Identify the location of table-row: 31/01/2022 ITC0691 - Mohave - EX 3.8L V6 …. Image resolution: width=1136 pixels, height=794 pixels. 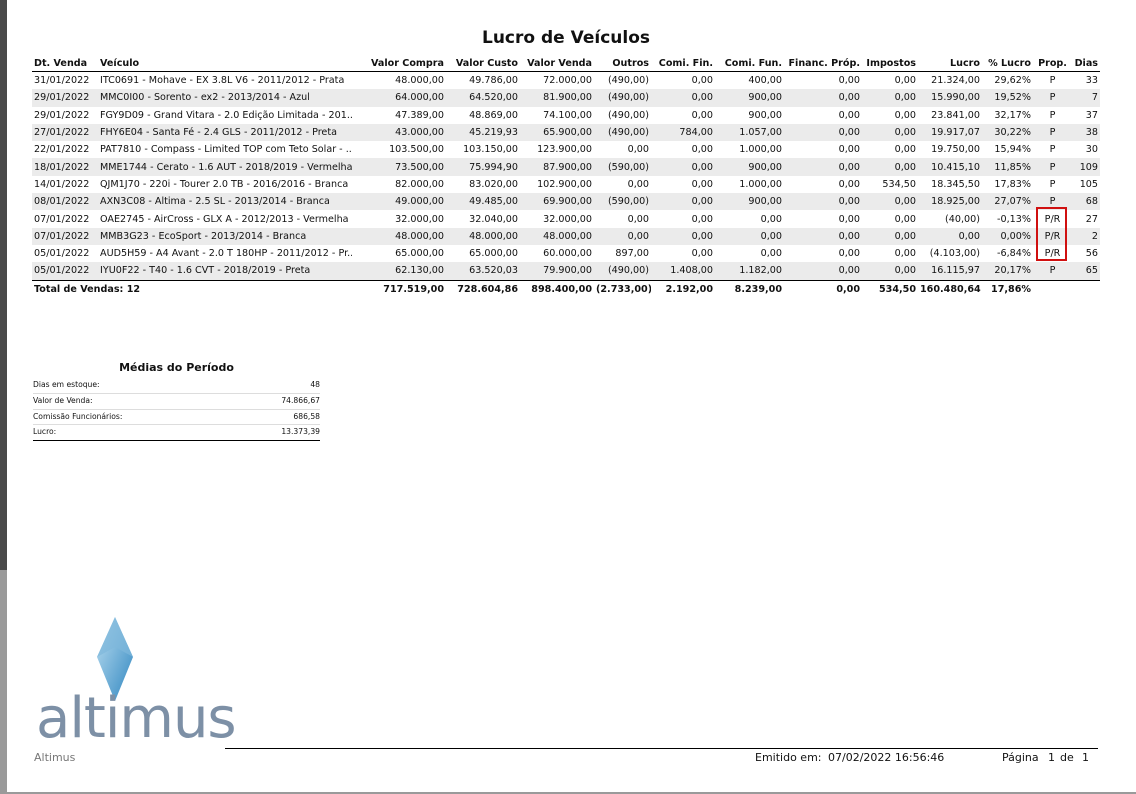
(566, 81).